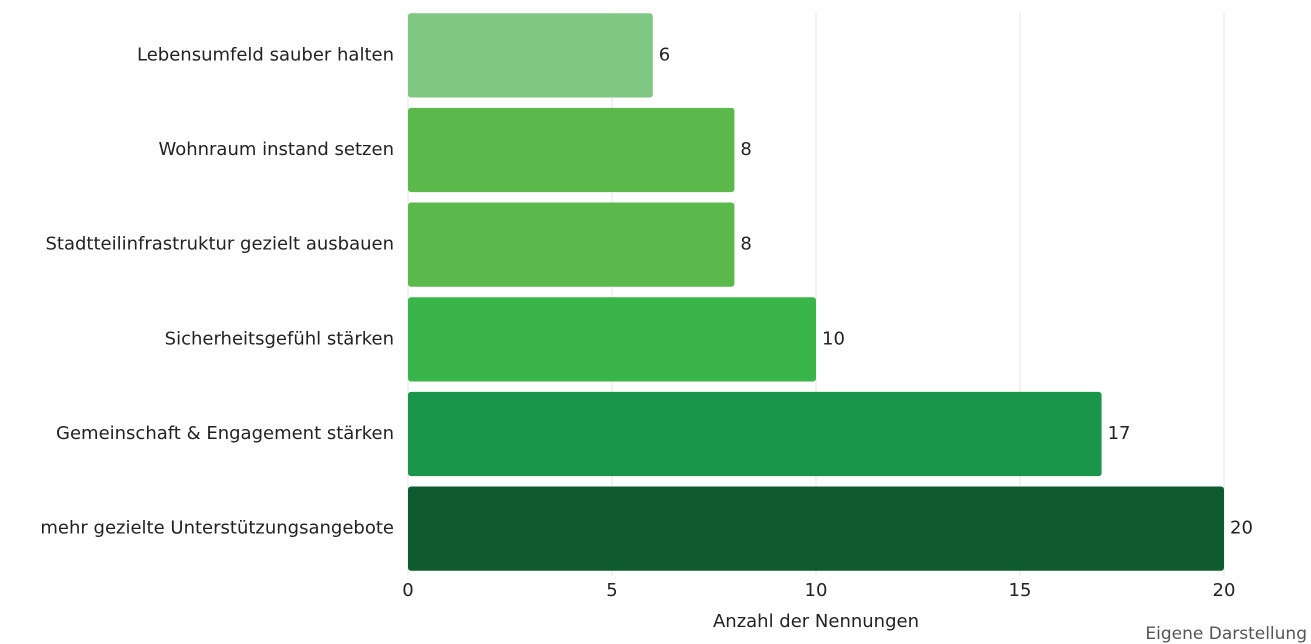 The image size is (1311, 644). What do you see at coordinates (407, 590) in the screenshot?
I see `x-tick-label: 0` at bounding box center [407, 590].